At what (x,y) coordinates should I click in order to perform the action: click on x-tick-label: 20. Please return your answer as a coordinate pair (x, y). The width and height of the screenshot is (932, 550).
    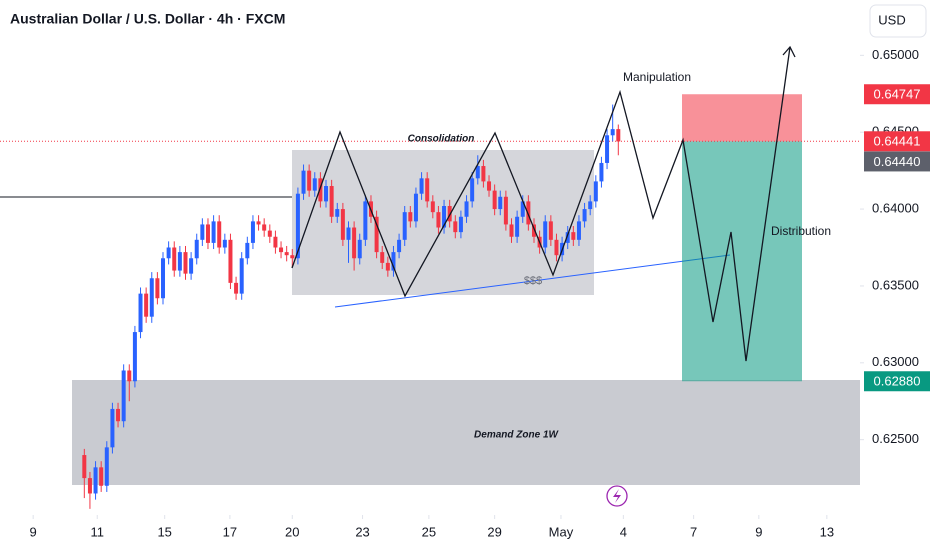
    Looking at the image, I should click on (292, 531).